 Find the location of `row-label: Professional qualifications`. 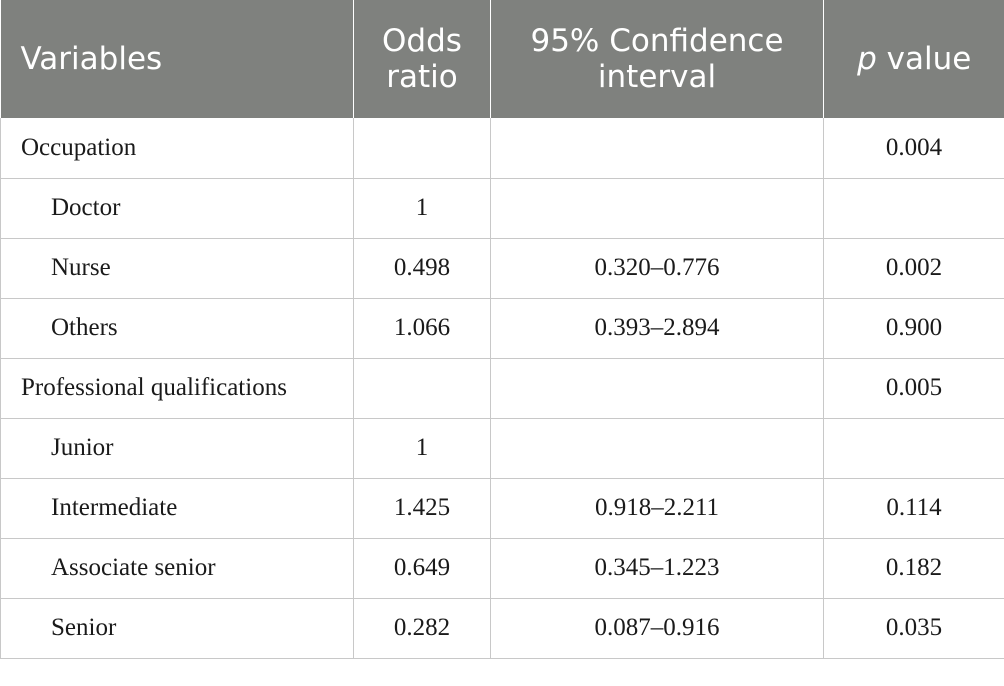

row-label: Professional qualifications is located at coordinates (177, 388).